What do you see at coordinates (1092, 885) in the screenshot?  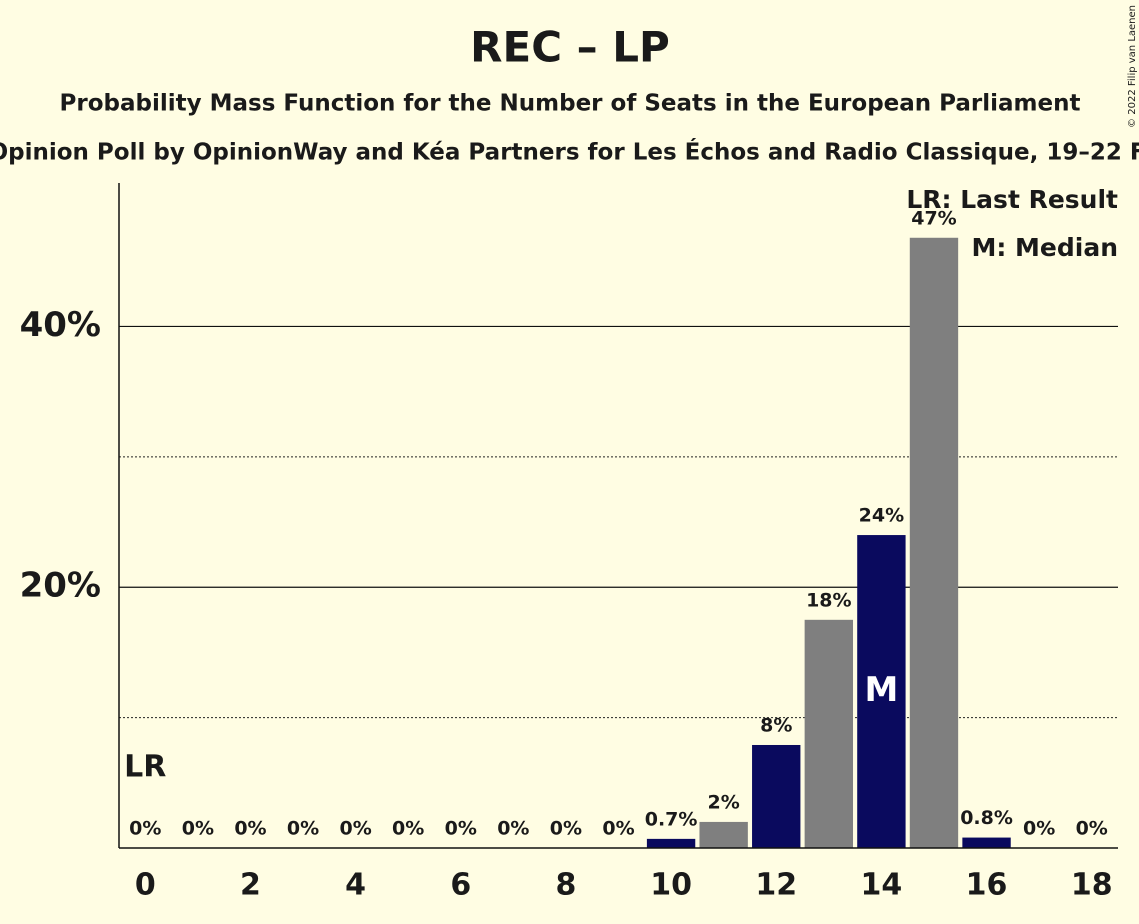 I see `x-tick-label: 18` at bounding box center [1092, 885].